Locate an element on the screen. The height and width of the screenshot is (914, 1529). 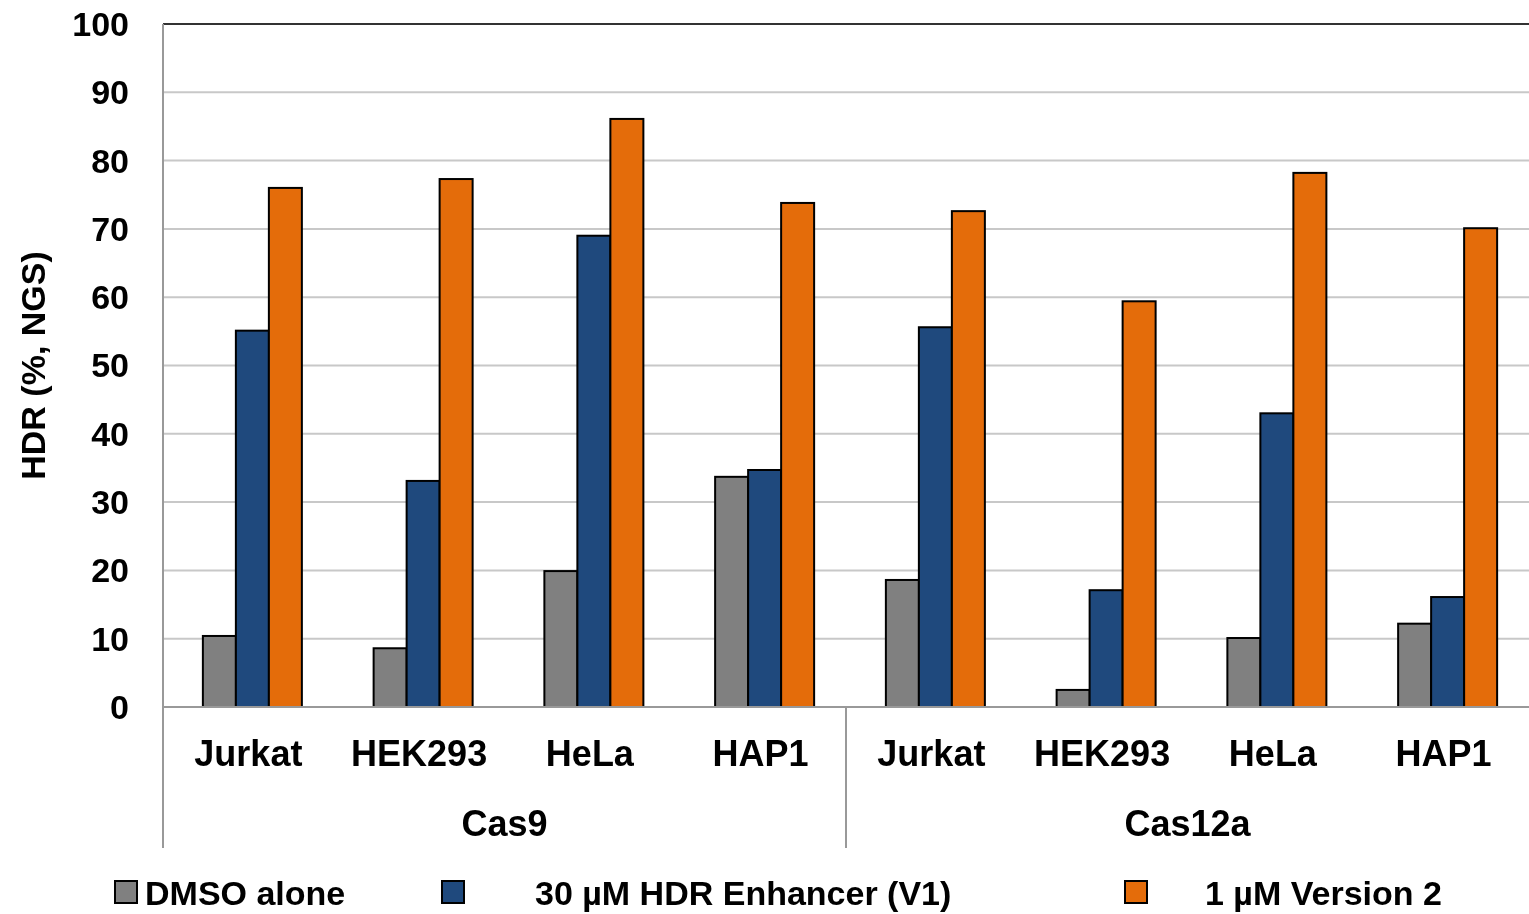
y-tick-label: 90 is located at coordinates (110, 92).